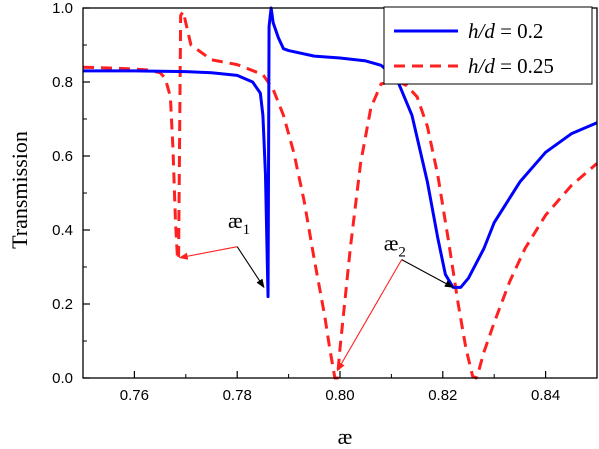  Describe the element at coordinates (134, 395) in the screenshot. I see `x-tick-label: 0.76` at that location.